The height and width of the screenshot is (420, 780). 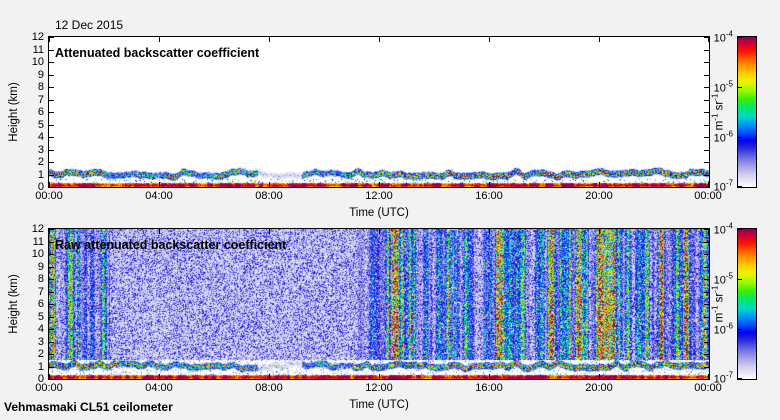 What do you see at coordinates (40, 112) in the screenshot?
I see `y-axis-tick-label: 6` at bounding box center [40, 112].